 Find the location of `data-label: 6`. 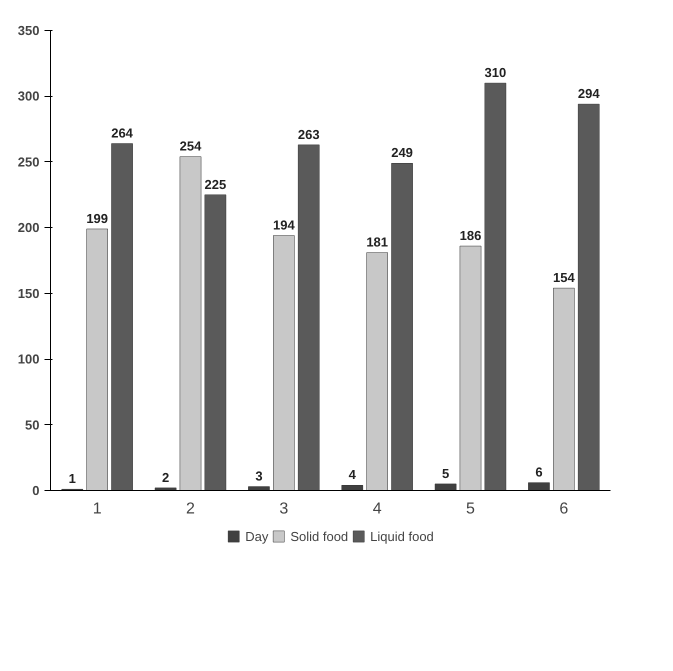

data-label: 6 is located at coordinates (539, 472).